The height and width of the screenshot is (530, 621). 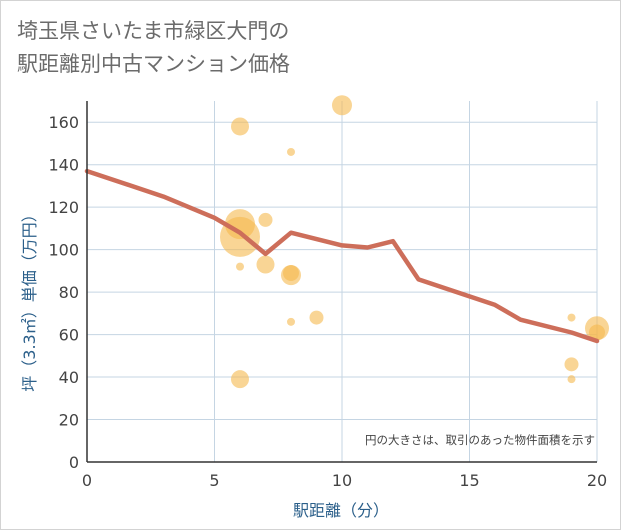 I want to click on x-tick-label: 20, so click(x=597, y=480).